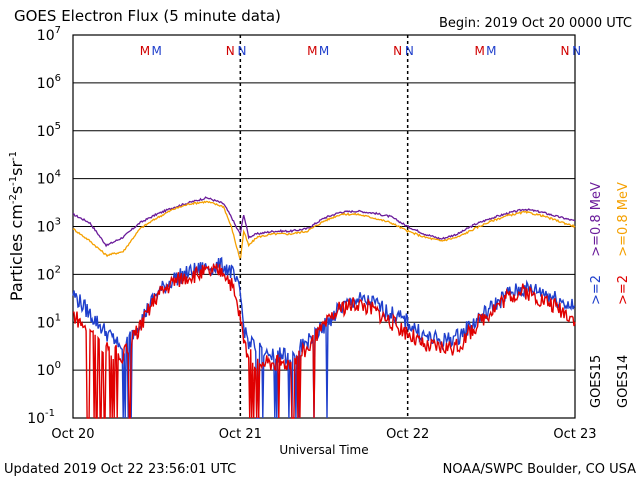 This screenshot has height=480, width=640. What do you see at coordinates (596, 219) in the screenshot?
I see `legend-ge08-goes15: >=0.8 MeV` at bounding box center [596, 219].